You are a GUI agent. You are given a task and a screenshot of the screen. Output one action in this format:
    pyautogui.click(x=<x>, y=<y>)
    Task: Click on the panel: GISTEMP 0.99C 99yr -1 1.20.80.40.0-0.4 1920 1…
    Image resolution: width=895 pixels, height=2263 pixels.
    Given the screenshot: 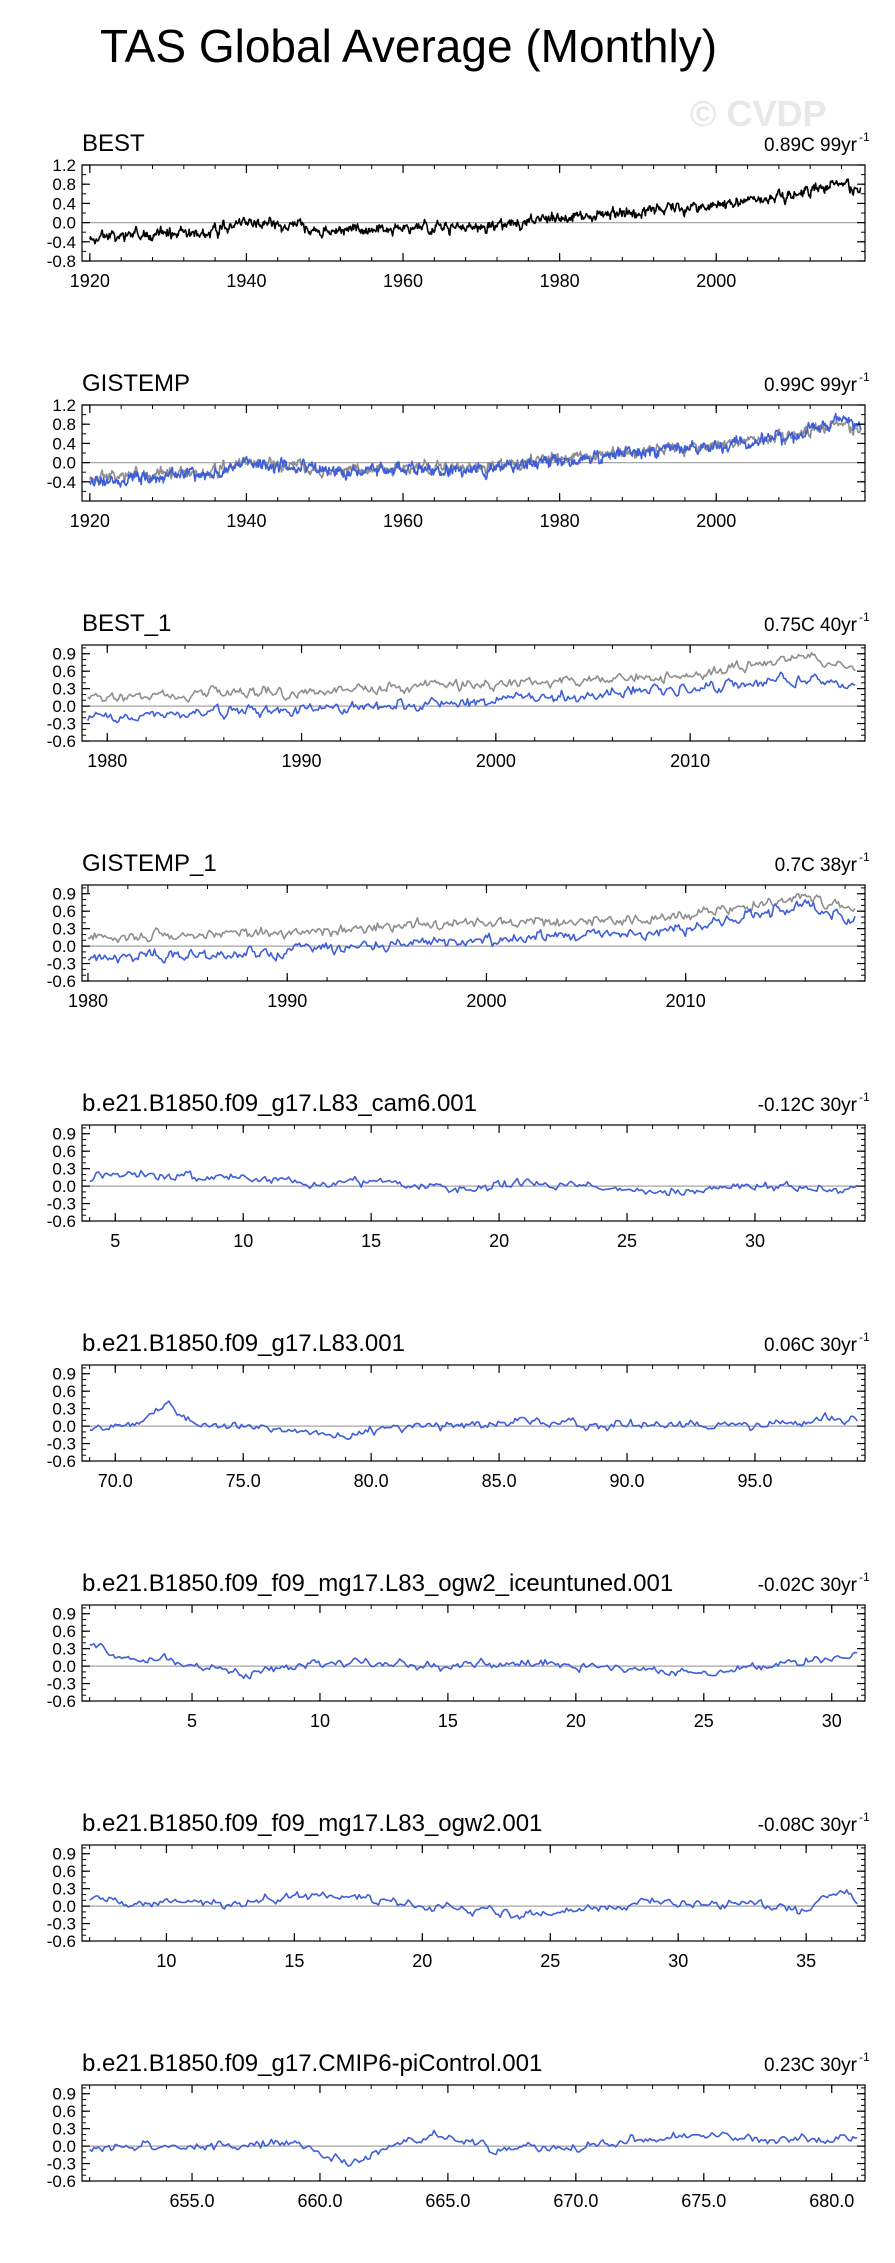 What is the action you would take?
    pyautogui.click(x=458, y=450)
    